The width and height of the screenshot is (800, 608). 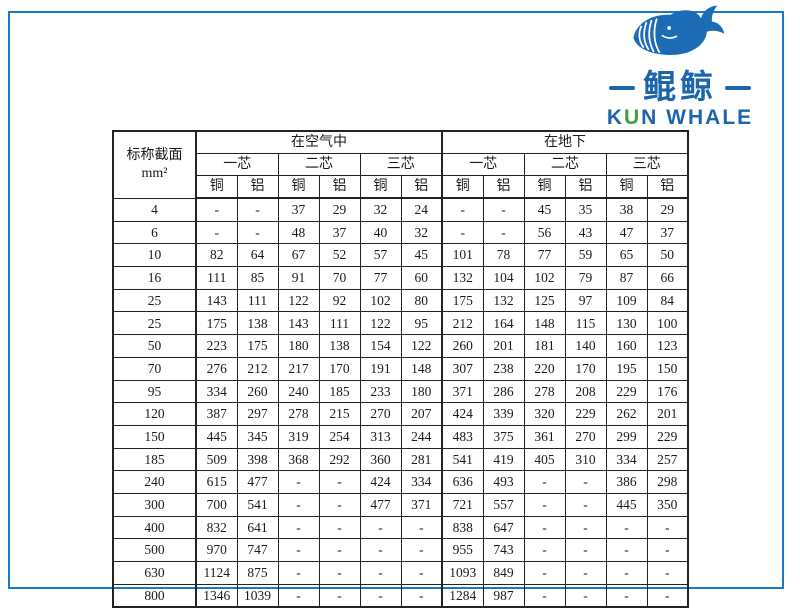 What do you see at coordinates (154, 436) in the screenshot?
I see `row-section-label: 150` at bounding box center [154, 436].